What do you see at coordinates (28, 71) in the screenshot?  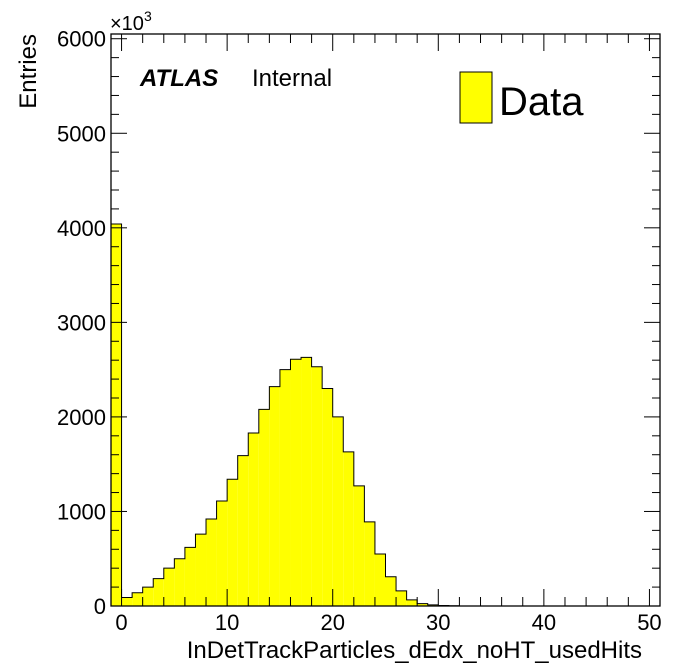 I see `y-axis-title: Entries` at bounding box center [28, 71].